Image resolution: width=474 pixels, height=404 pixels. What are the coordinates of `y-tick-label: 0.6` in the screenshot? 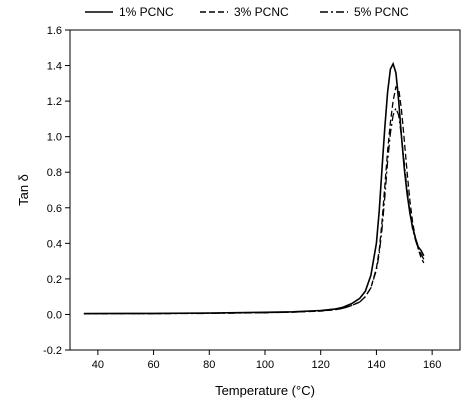 It's located at (54, 209).